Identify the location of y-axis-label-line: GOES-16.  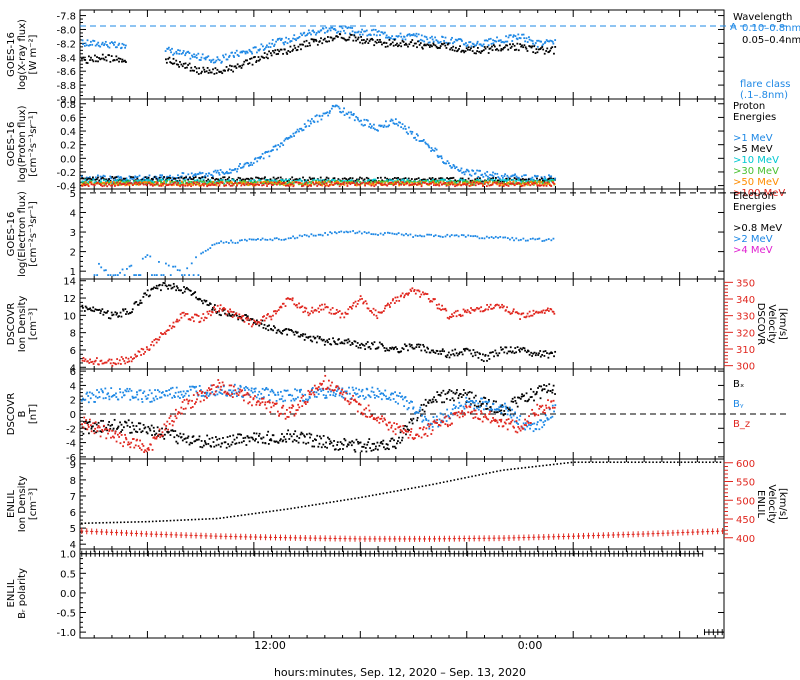
(11, 234).